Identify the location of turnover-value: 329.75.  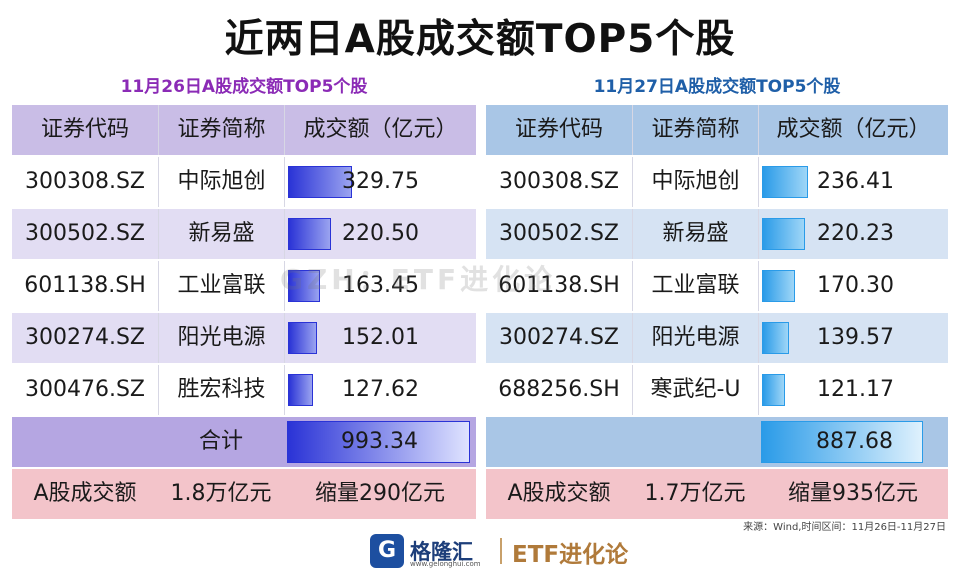
(380, 181).